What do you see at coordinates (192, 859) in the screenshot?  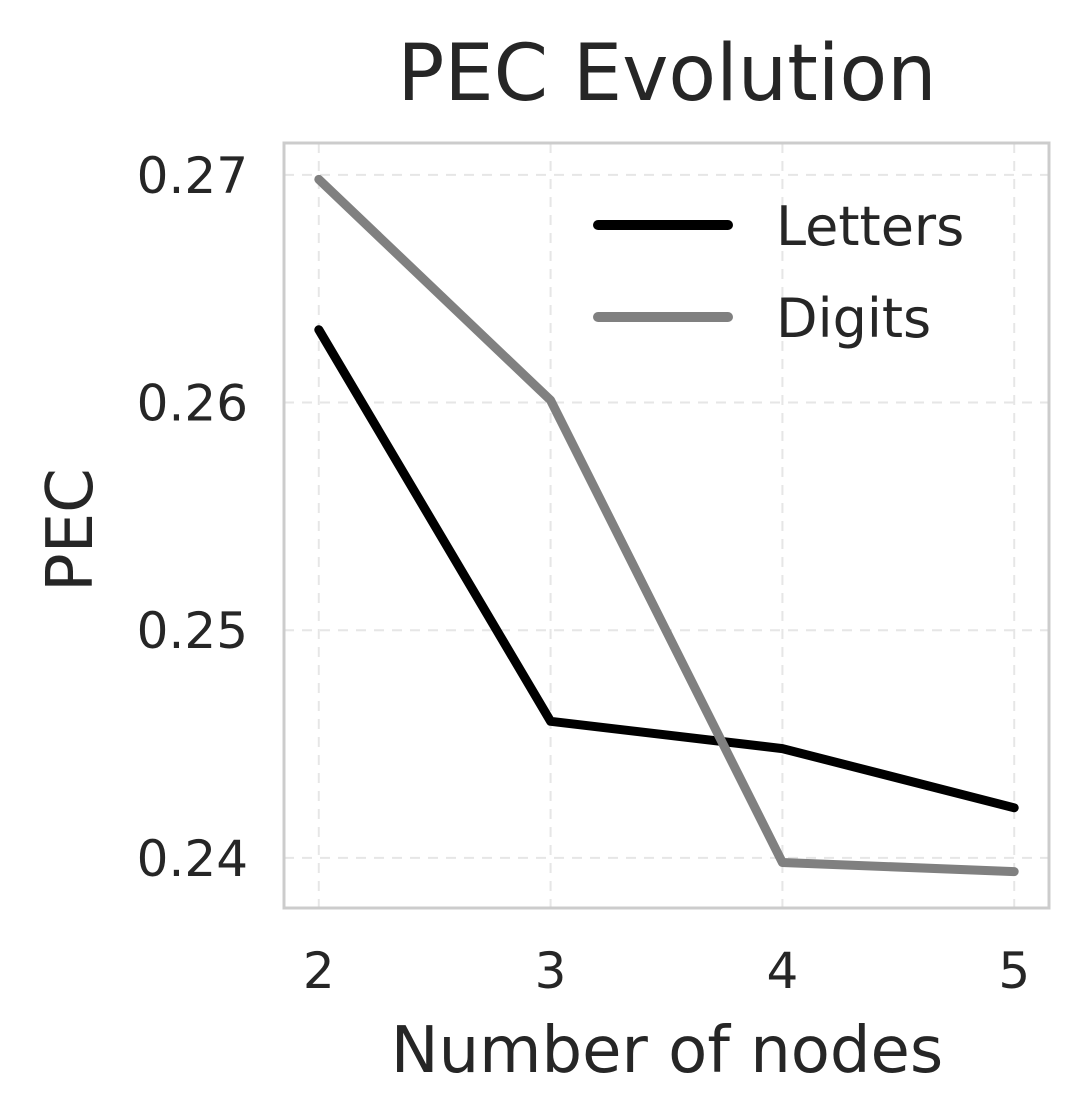 I see `y-tick-label: 0.24` at bounding box center [192, 859].